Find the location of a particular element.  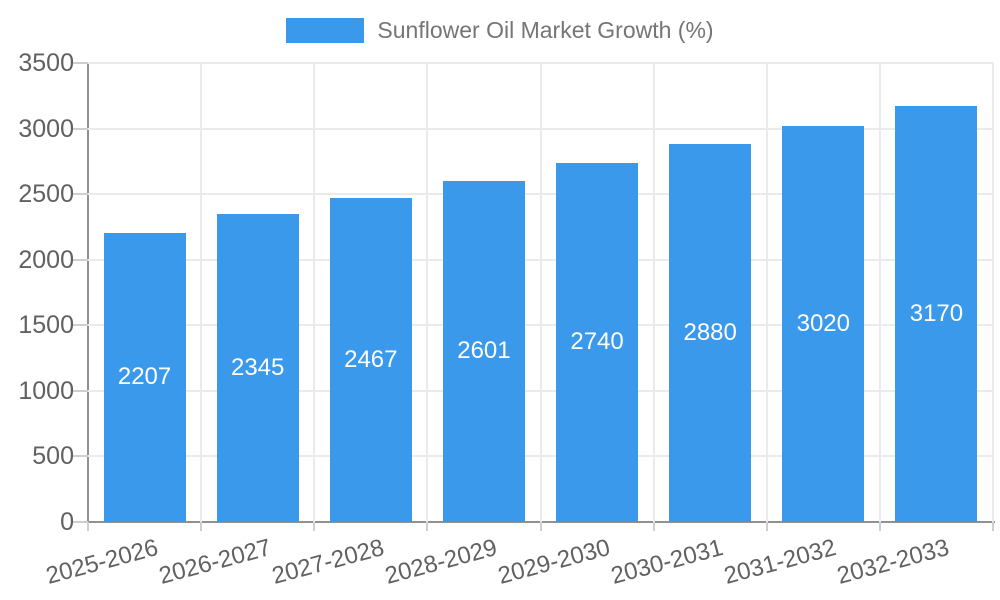

bar: 2601 is located at coordinates (483, 351).